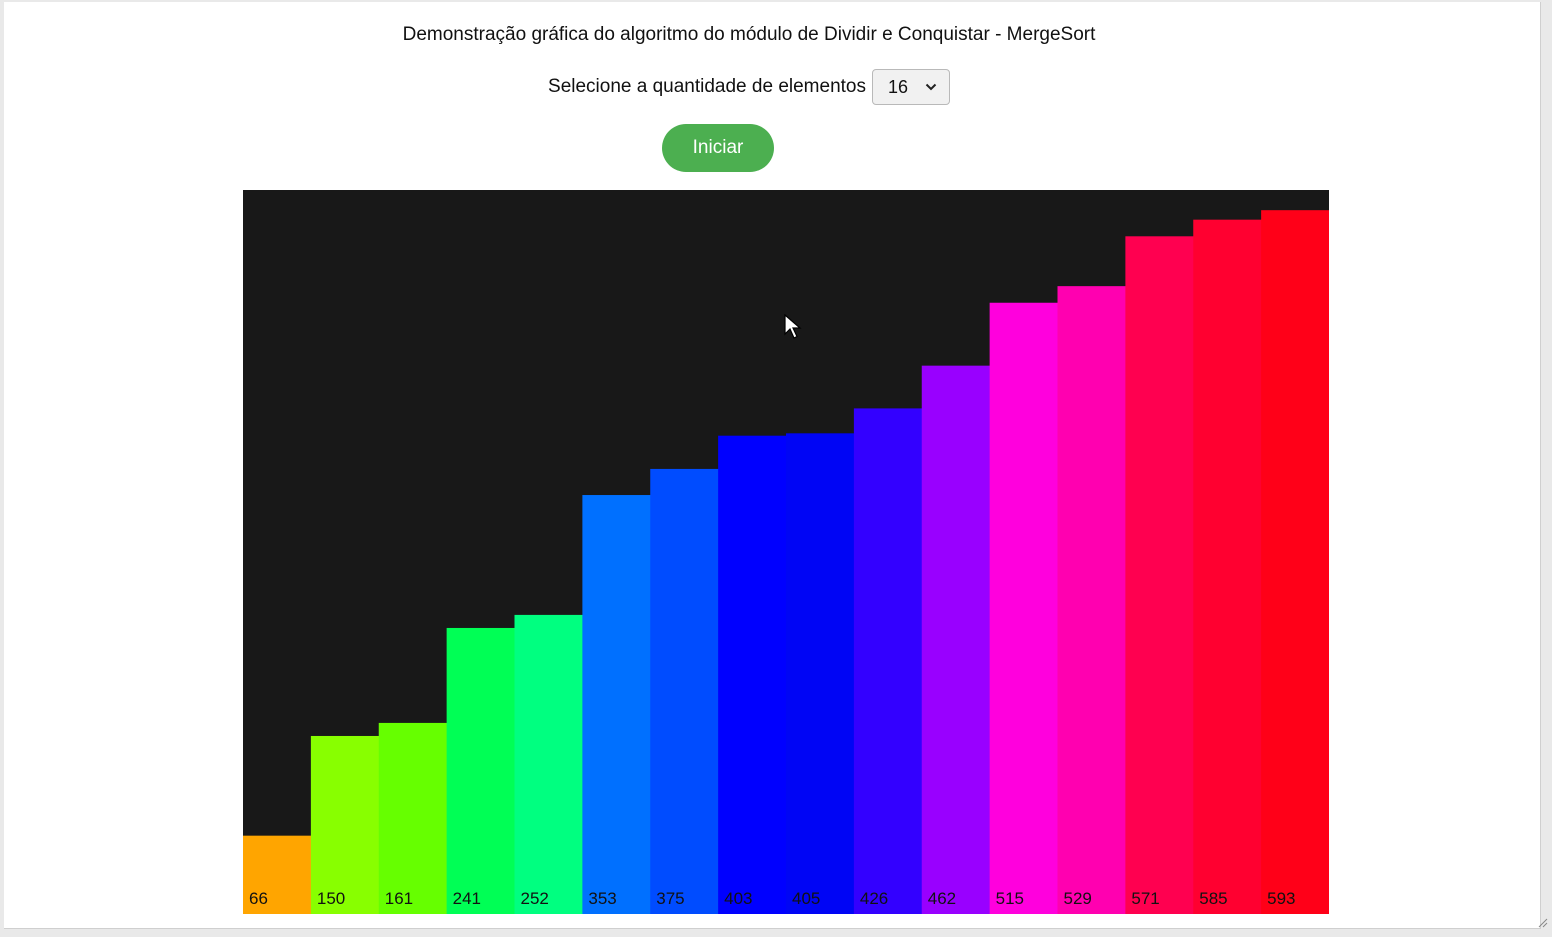 The height and width of the screenshot is (937, 1552). I want to click on chart-bar-label: 426, so click(874, 898).